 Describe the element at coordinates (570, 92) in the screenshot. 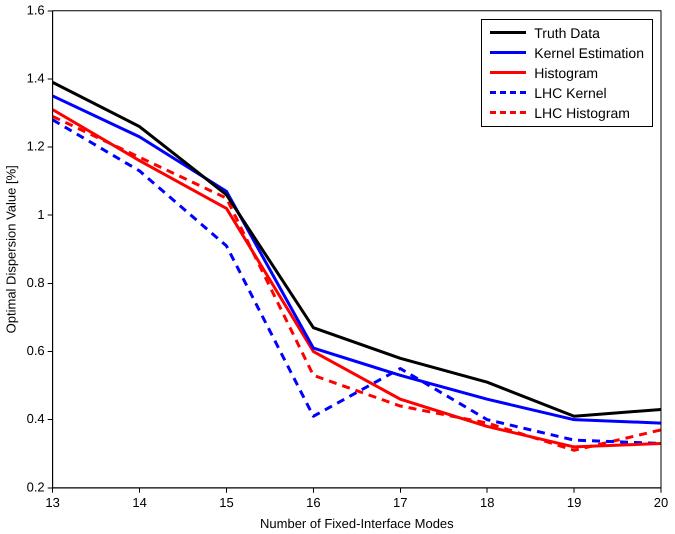

I see `legend-label: LHC Kernel` at that location.